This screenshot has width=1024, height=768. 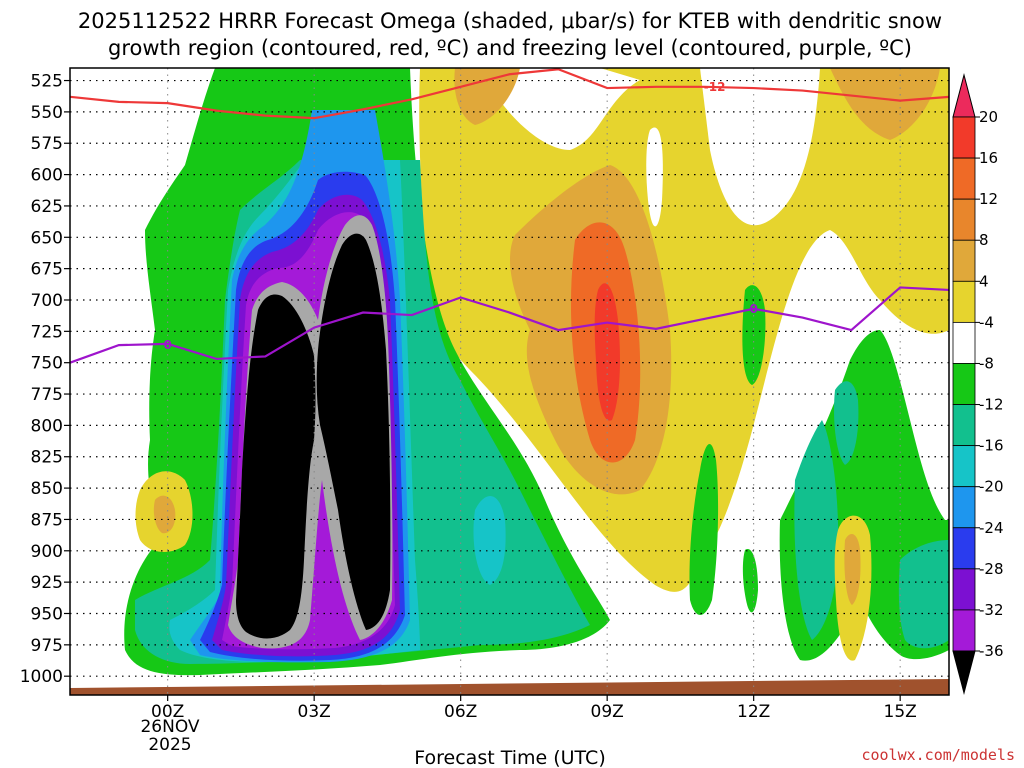 I want to click on colorbar-top-arrow, so click(x=964, y=95).